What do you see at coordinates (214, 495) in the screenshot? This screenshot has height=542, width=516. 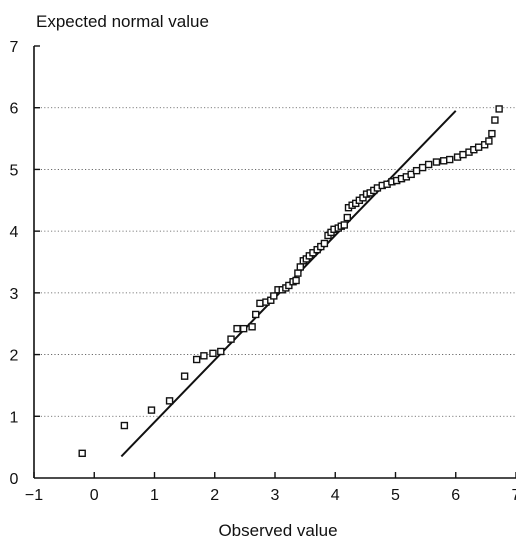 I see `x-tick-label: 2` at bounding box center [214, 495].